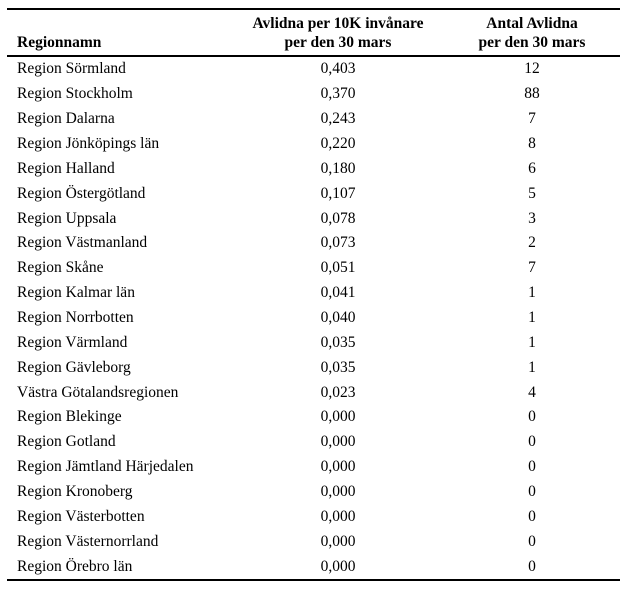  Describe the element at coordinates (313, 516) in the screenshot. I see `table-row: Region Västerbotten 0,000 0` at that location.